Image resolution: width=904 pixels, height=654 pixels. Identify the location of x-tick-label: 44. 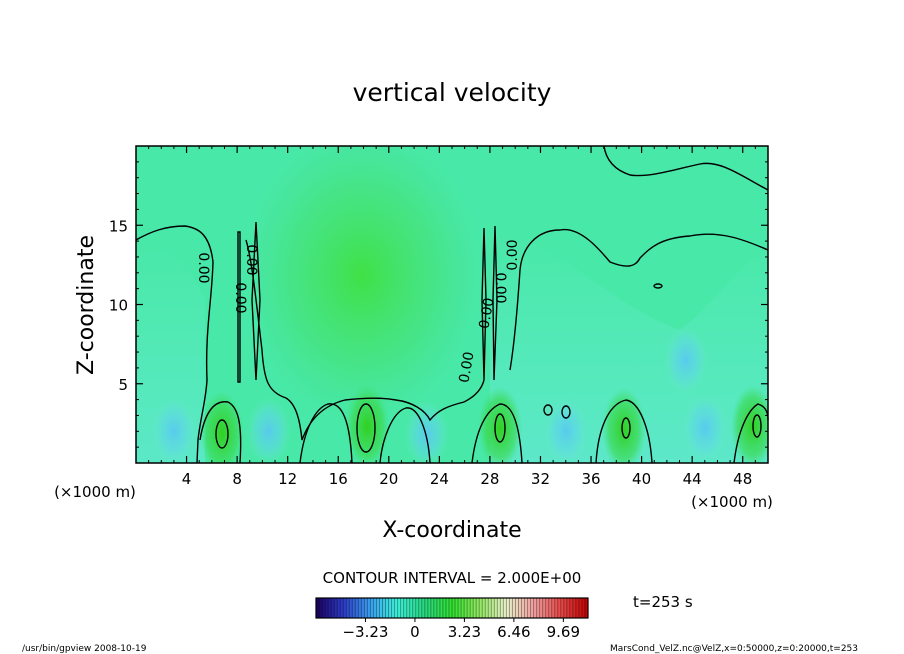
(692, 479).